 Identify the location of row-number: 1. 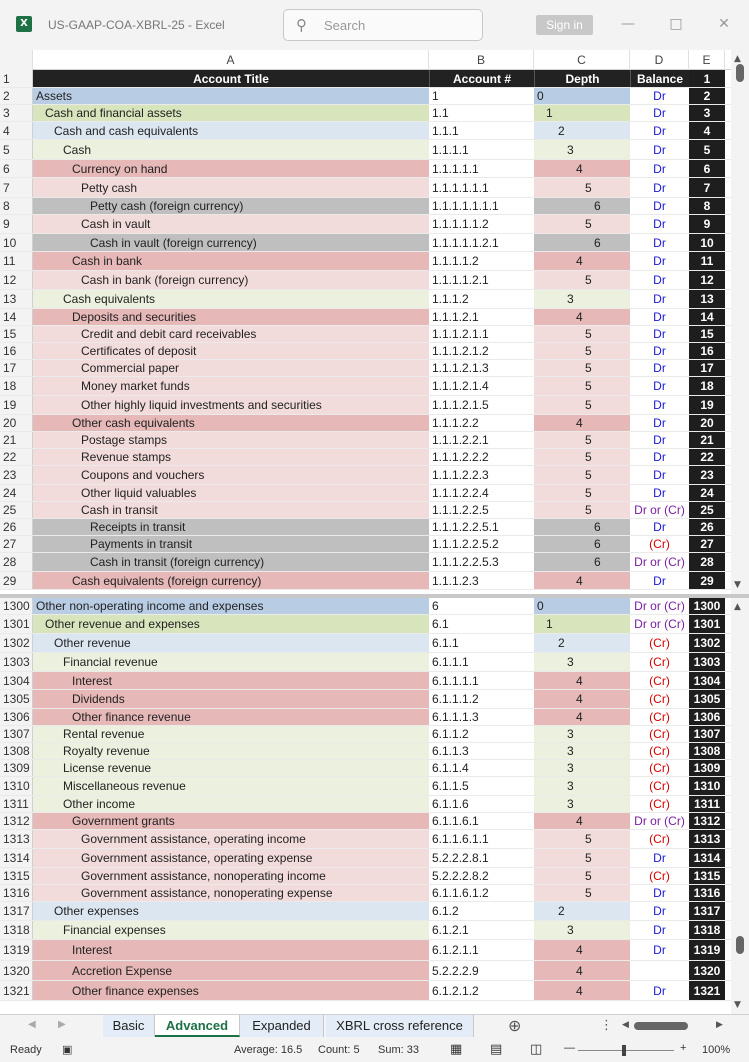
(16, 78).